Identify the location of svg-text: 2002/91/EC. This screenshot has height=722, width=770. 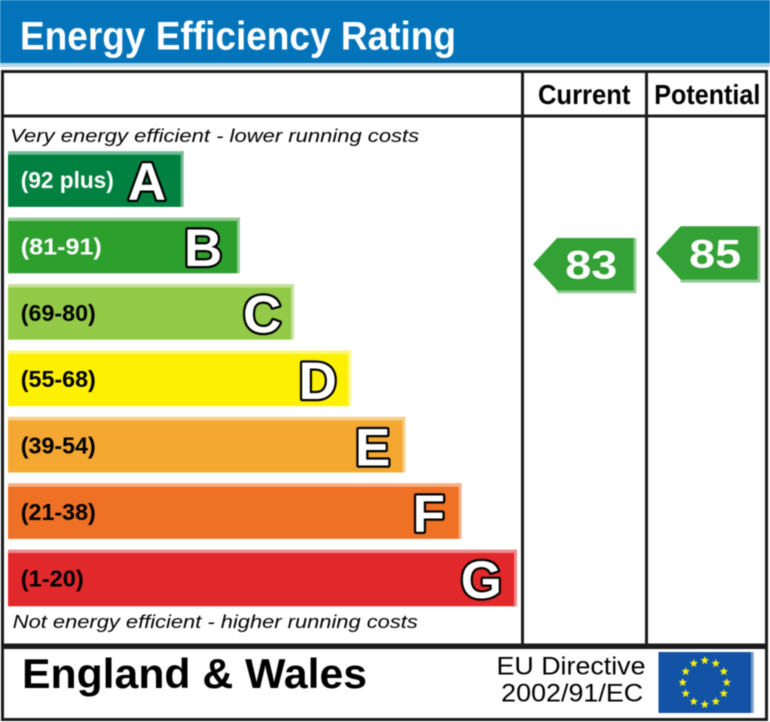
(572, 694).